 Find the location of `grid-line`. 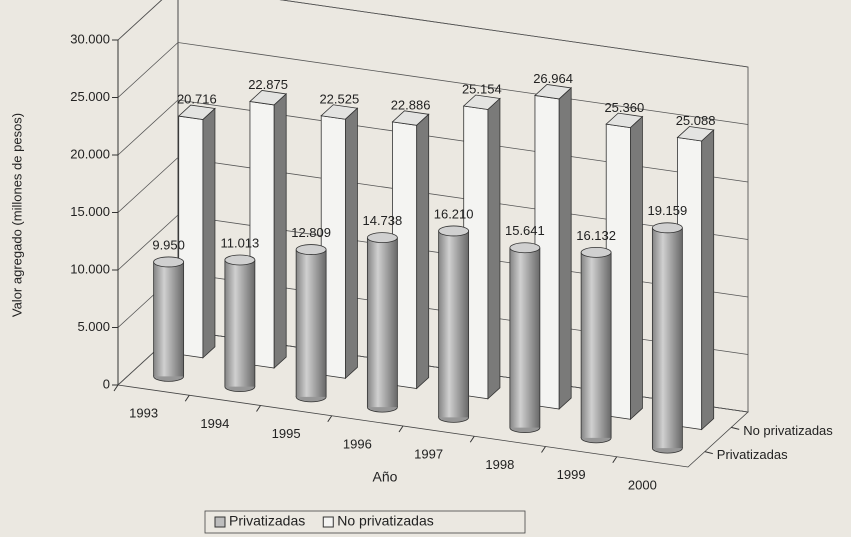

grid-line is located at coordinates (433, 34).